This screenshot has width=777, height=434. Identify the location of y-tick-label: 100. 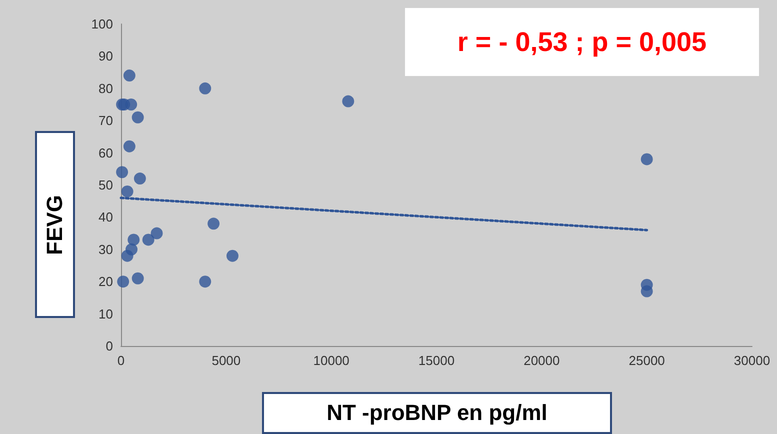
(102, 24).